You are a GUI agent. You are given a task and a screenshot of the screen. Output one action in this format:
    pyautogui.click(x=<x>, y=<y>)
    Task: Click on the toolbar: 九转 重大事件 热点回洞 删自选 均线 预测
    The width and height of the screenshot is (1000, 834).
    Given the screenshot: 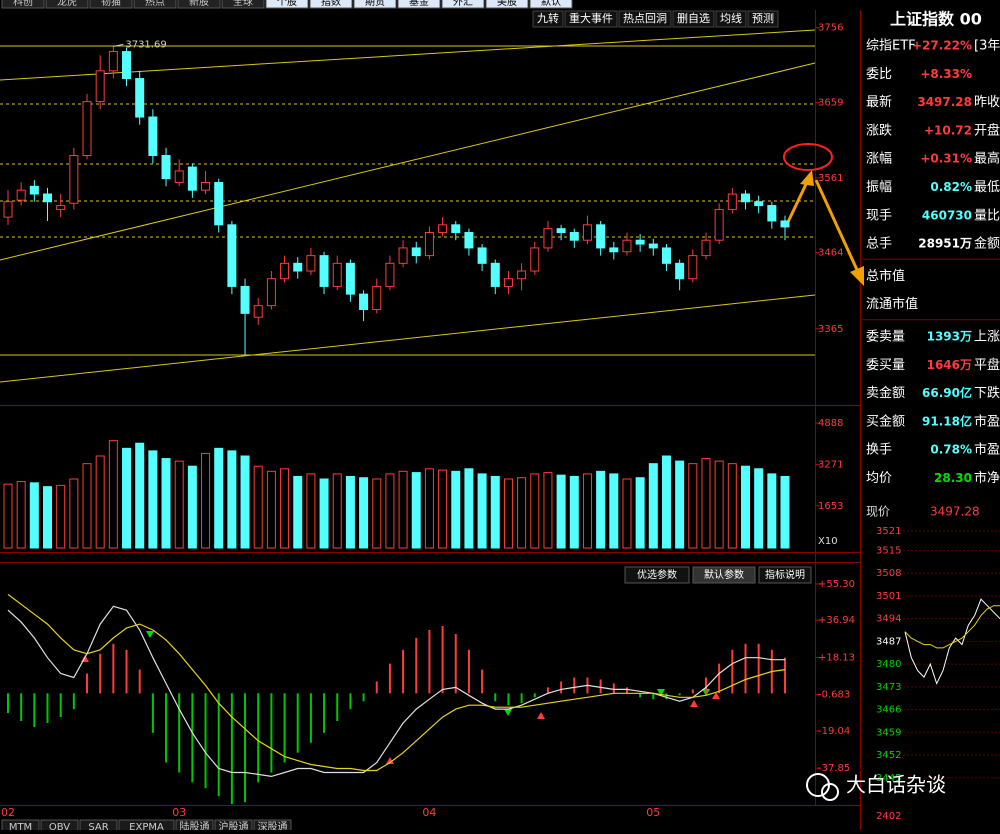 What is the action you would take?
    pyautogui.click(x=655, y=19)
    